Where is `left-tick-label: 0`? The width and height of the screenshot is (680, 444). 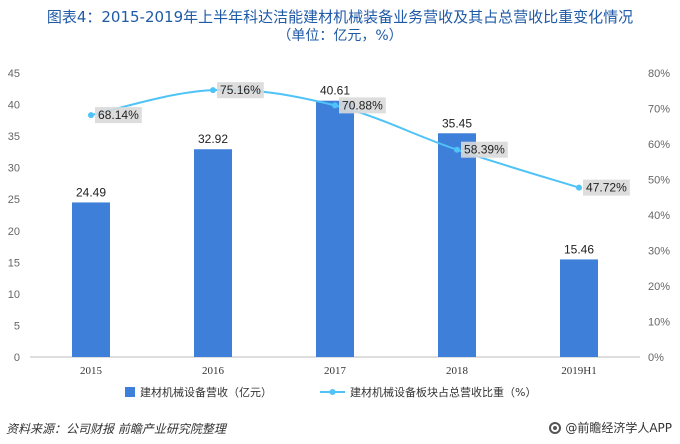 left-tick-label: 0 is located at coordinates (17, 358).